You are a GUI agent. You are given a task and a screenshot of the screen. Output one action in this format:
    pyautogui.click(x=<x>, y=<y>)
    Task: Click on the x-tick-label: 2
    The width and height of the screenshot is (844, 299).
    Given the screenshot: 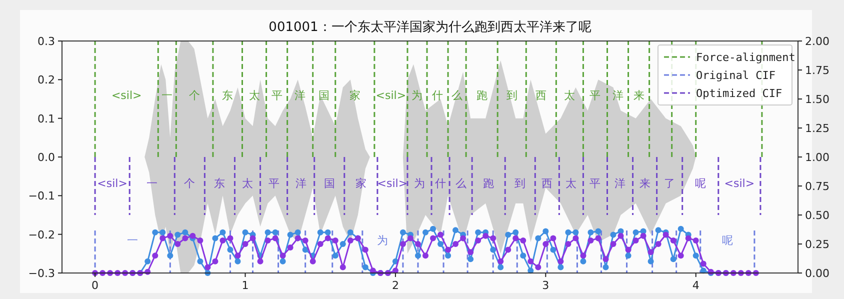 What is the action you would take?
    pyautogui.click(x=395, y=285)
    